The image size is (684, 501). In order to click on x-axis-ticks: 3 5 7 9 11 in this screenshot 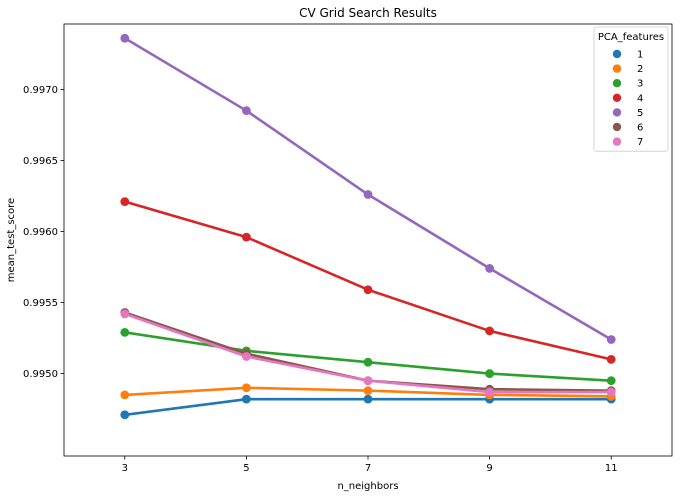, I will do `click(370, 465)`.